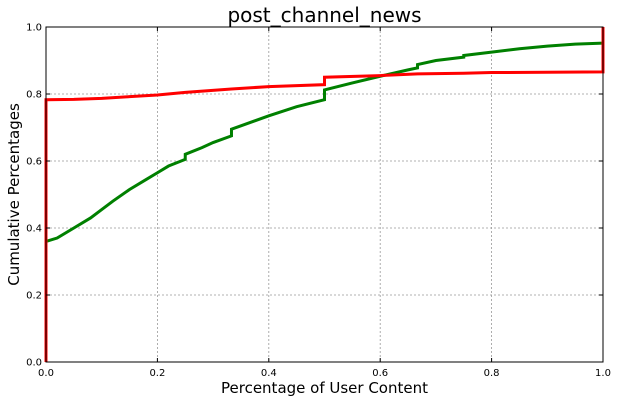  I want to click on y-tick-label: 1.0, so click(34, 28).